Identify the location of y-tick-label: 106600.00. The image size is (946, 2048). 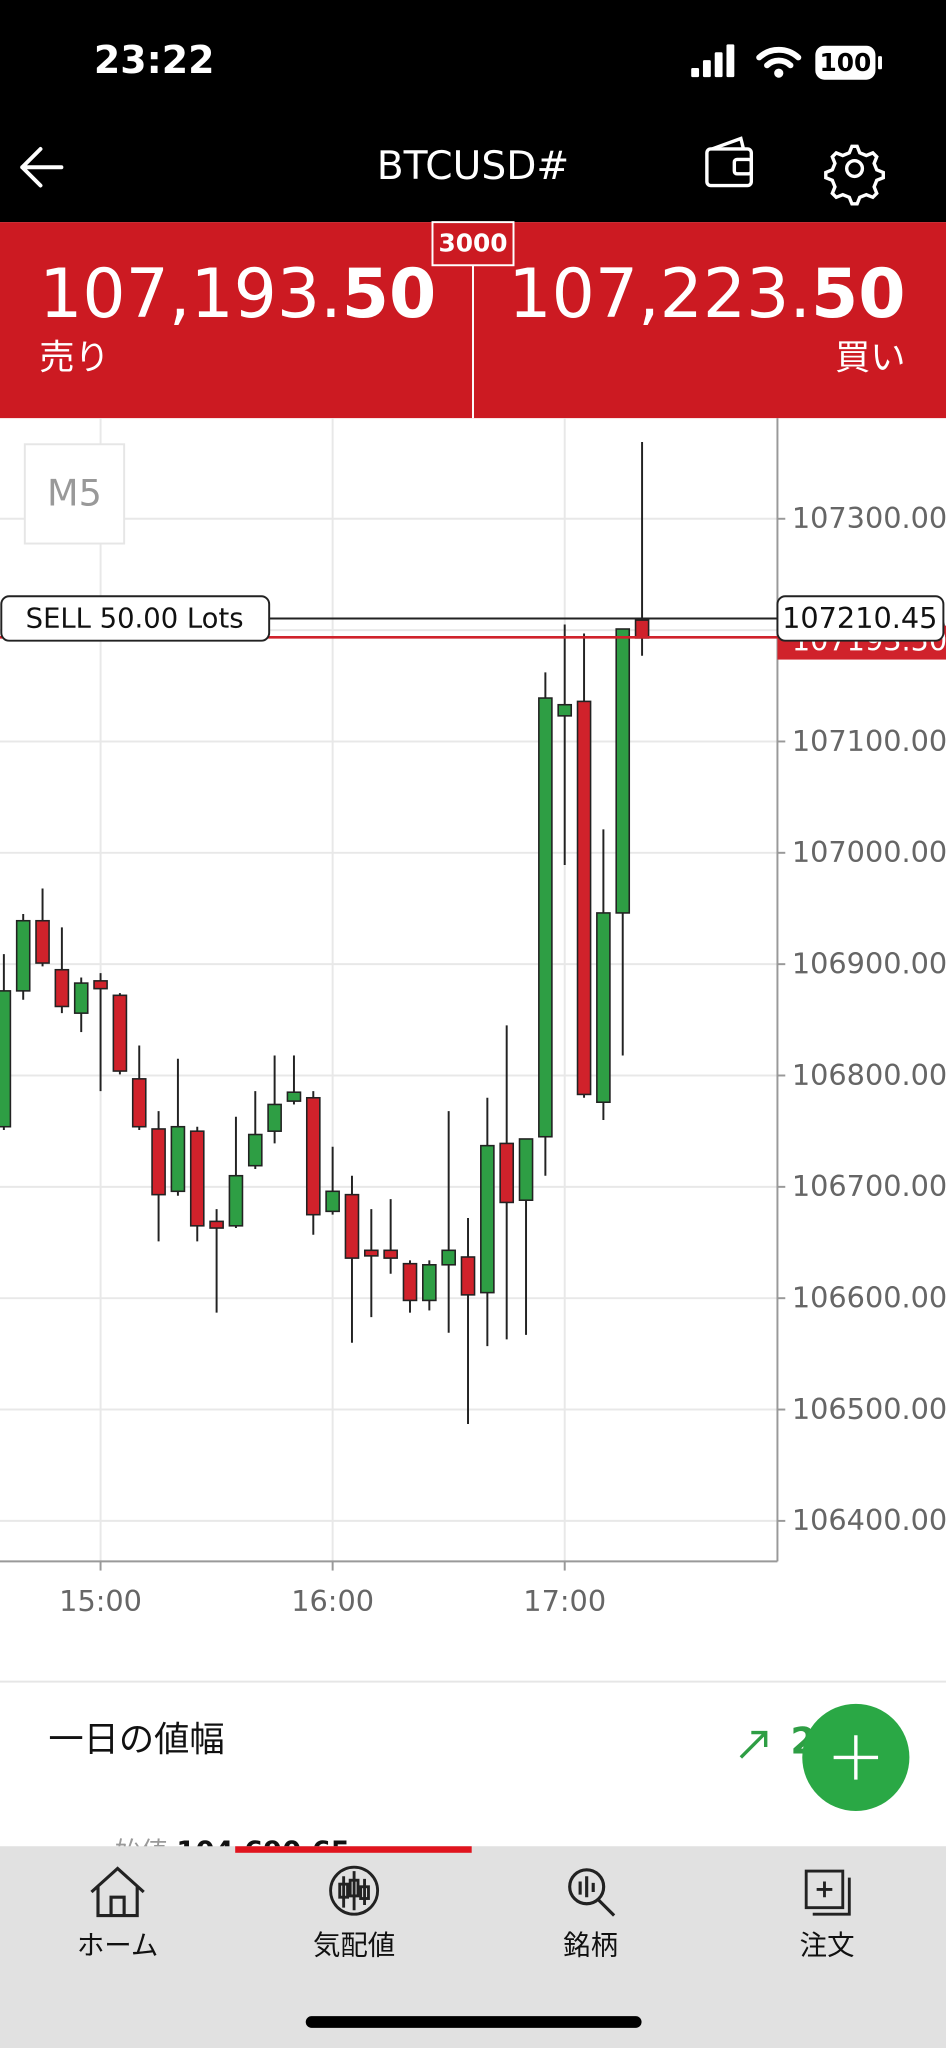
(869, 1297).